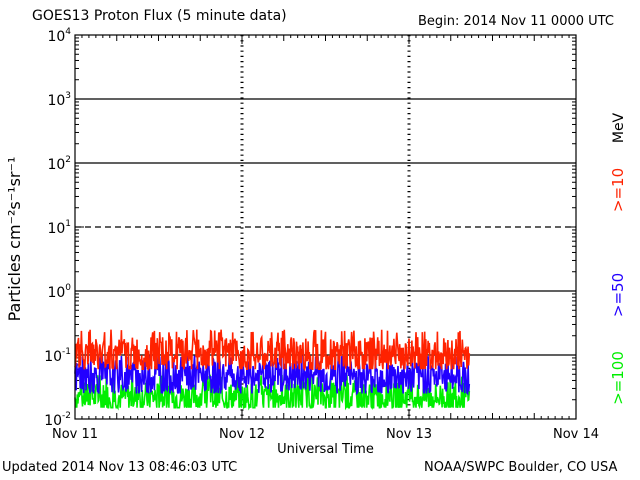 This screenshot has width=640, height=480. Describe the element at coordinates (59, 164) in the screenshot. I see `y-tick-label: 10²` at that location.